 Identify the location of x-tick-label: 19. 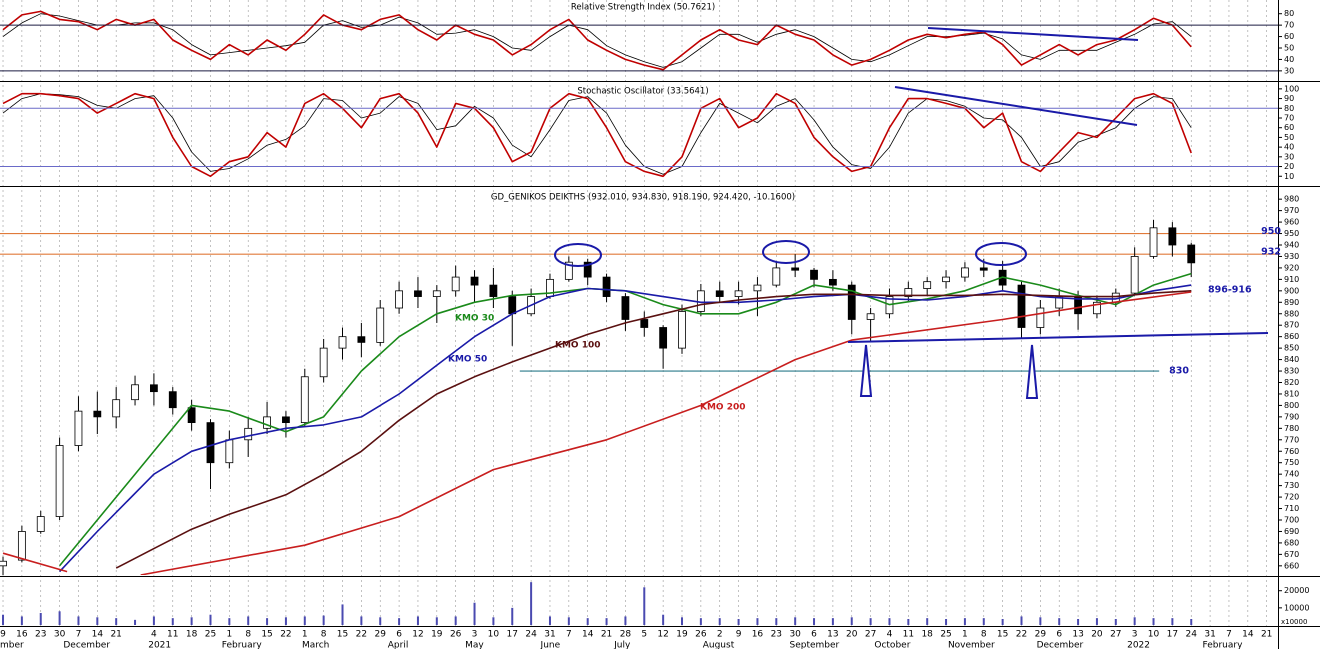
(437, 635).